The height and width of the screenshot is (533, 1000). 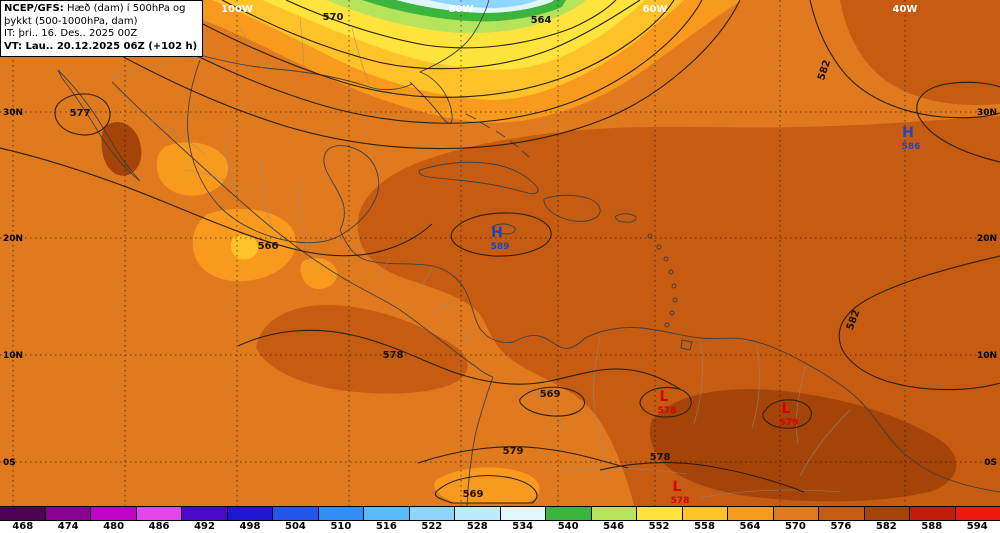 What do you see at coordinates (659, 527) in the screenshot?
I see `colorbar-tick-552: 552` at bounding box center [659, 527].